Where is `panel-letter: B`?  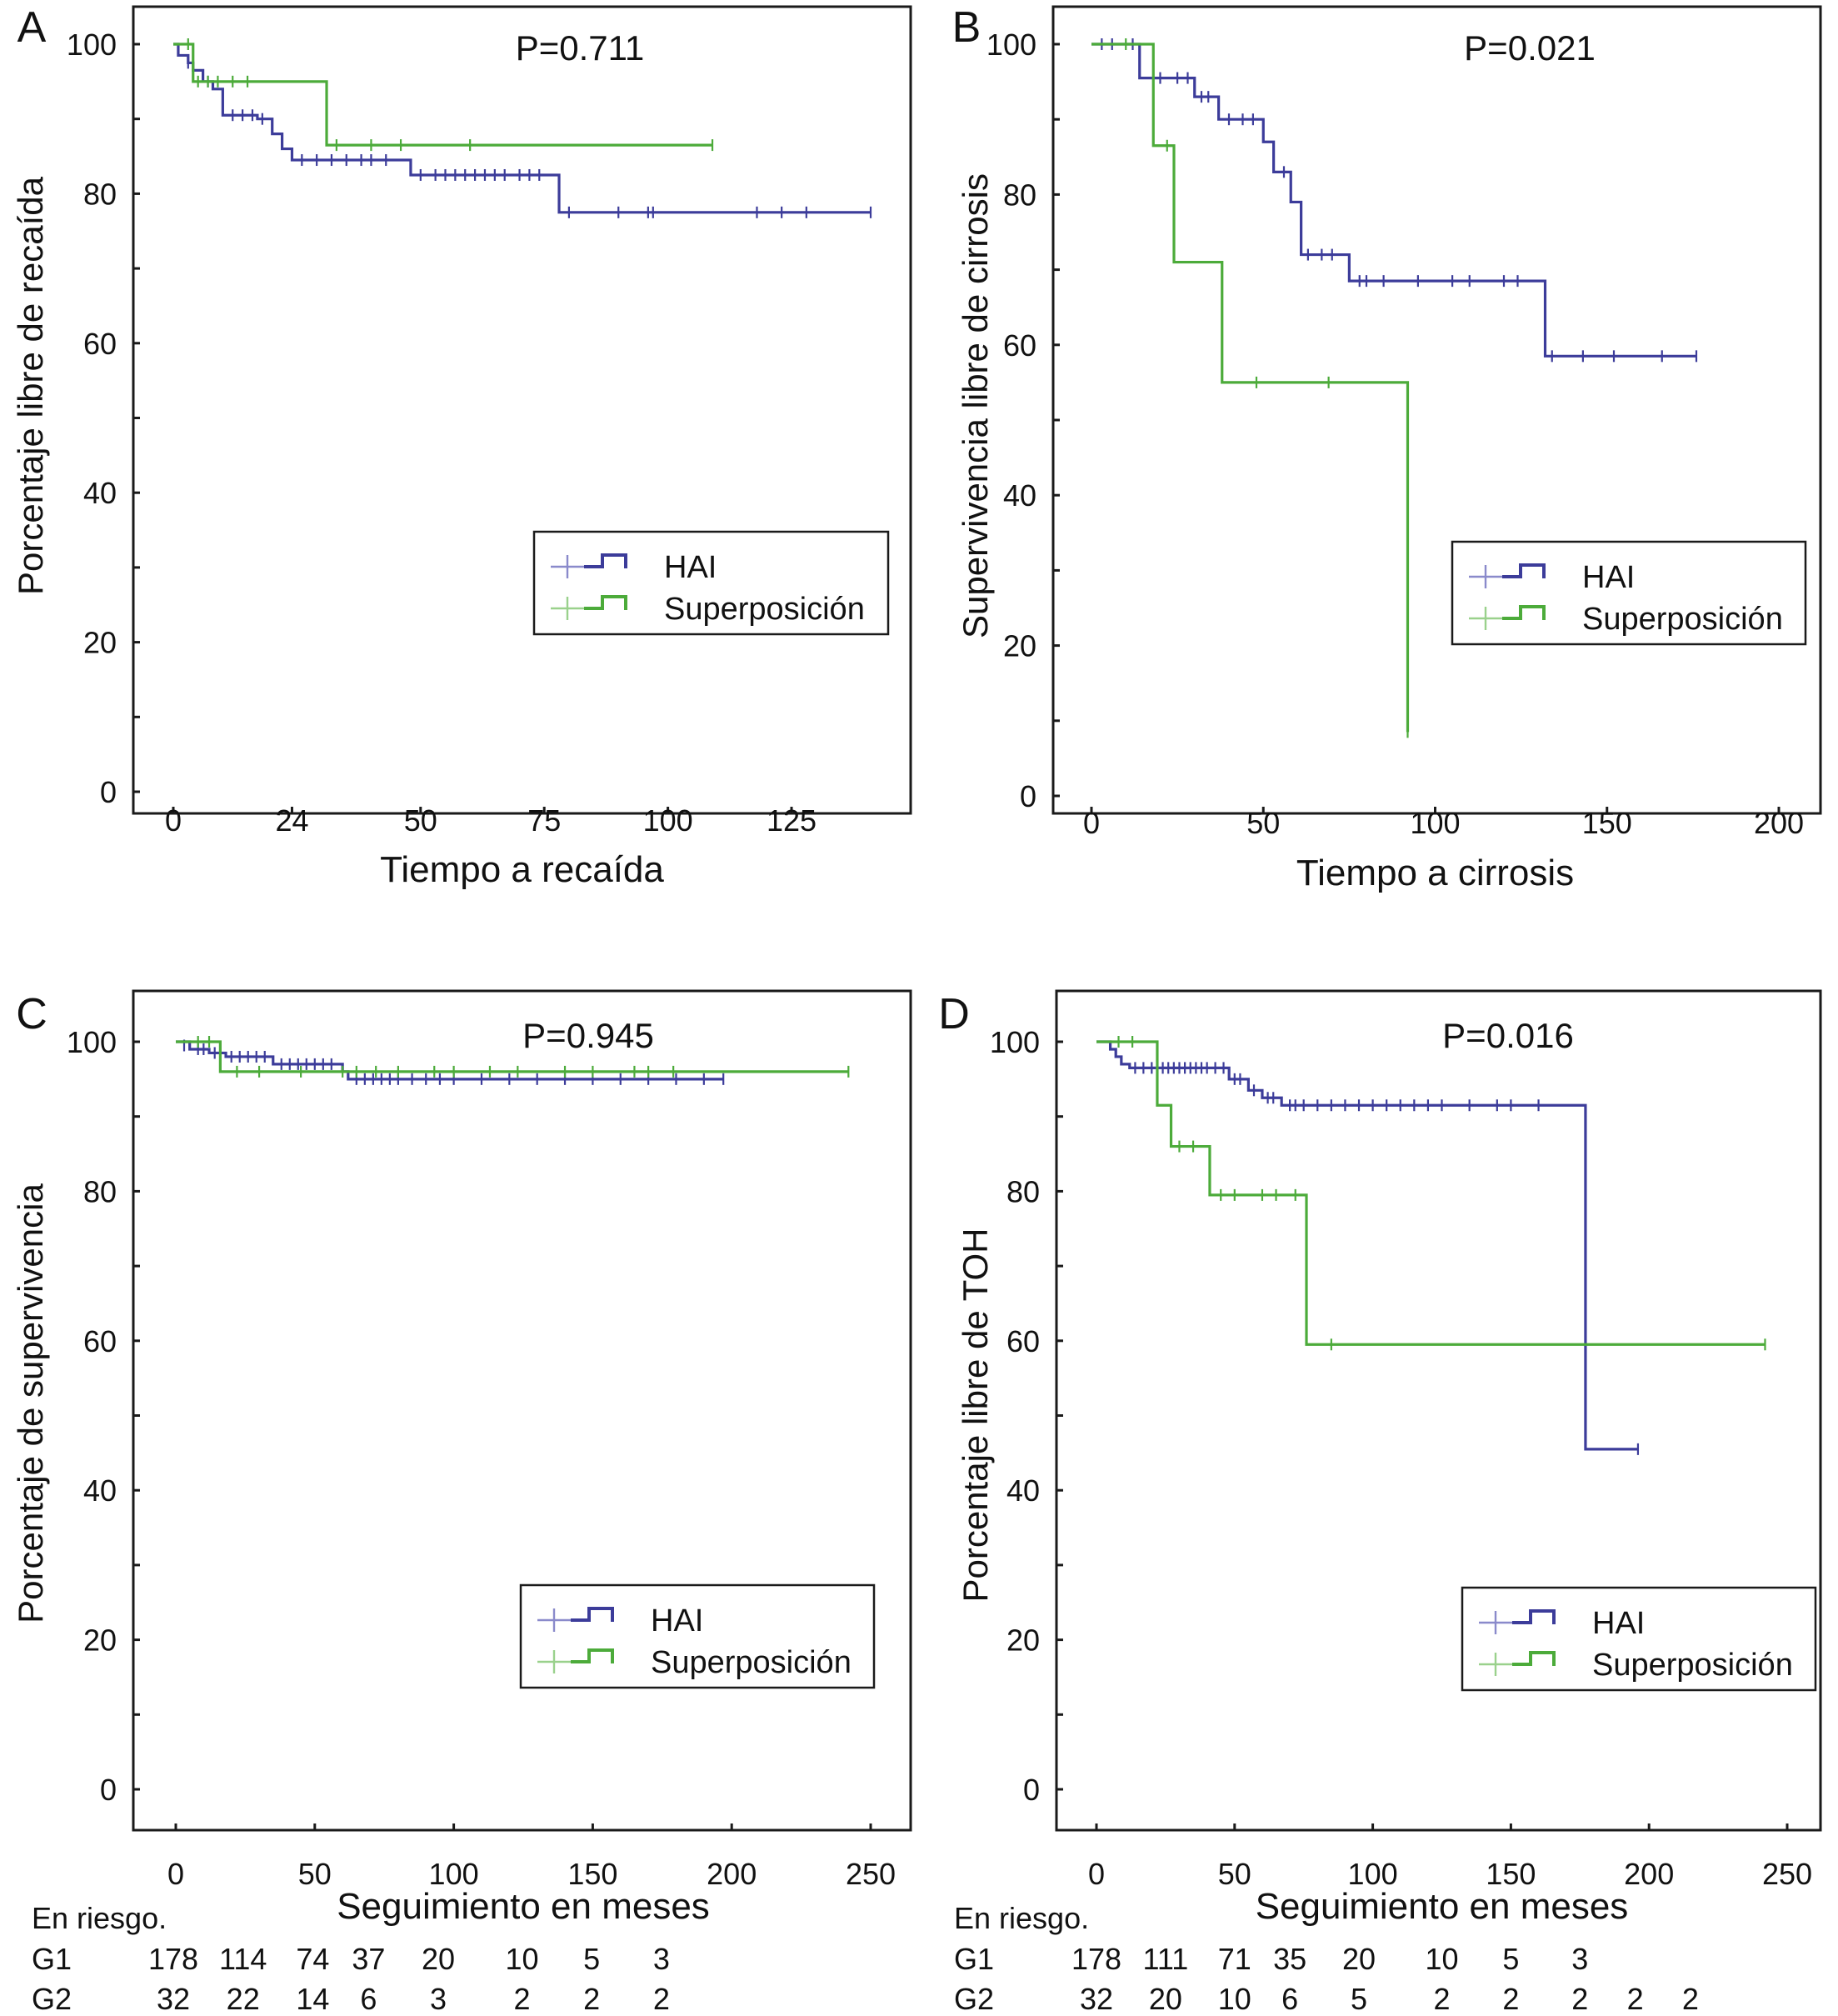
panel-letter: B is located at coordinates (967, 28).